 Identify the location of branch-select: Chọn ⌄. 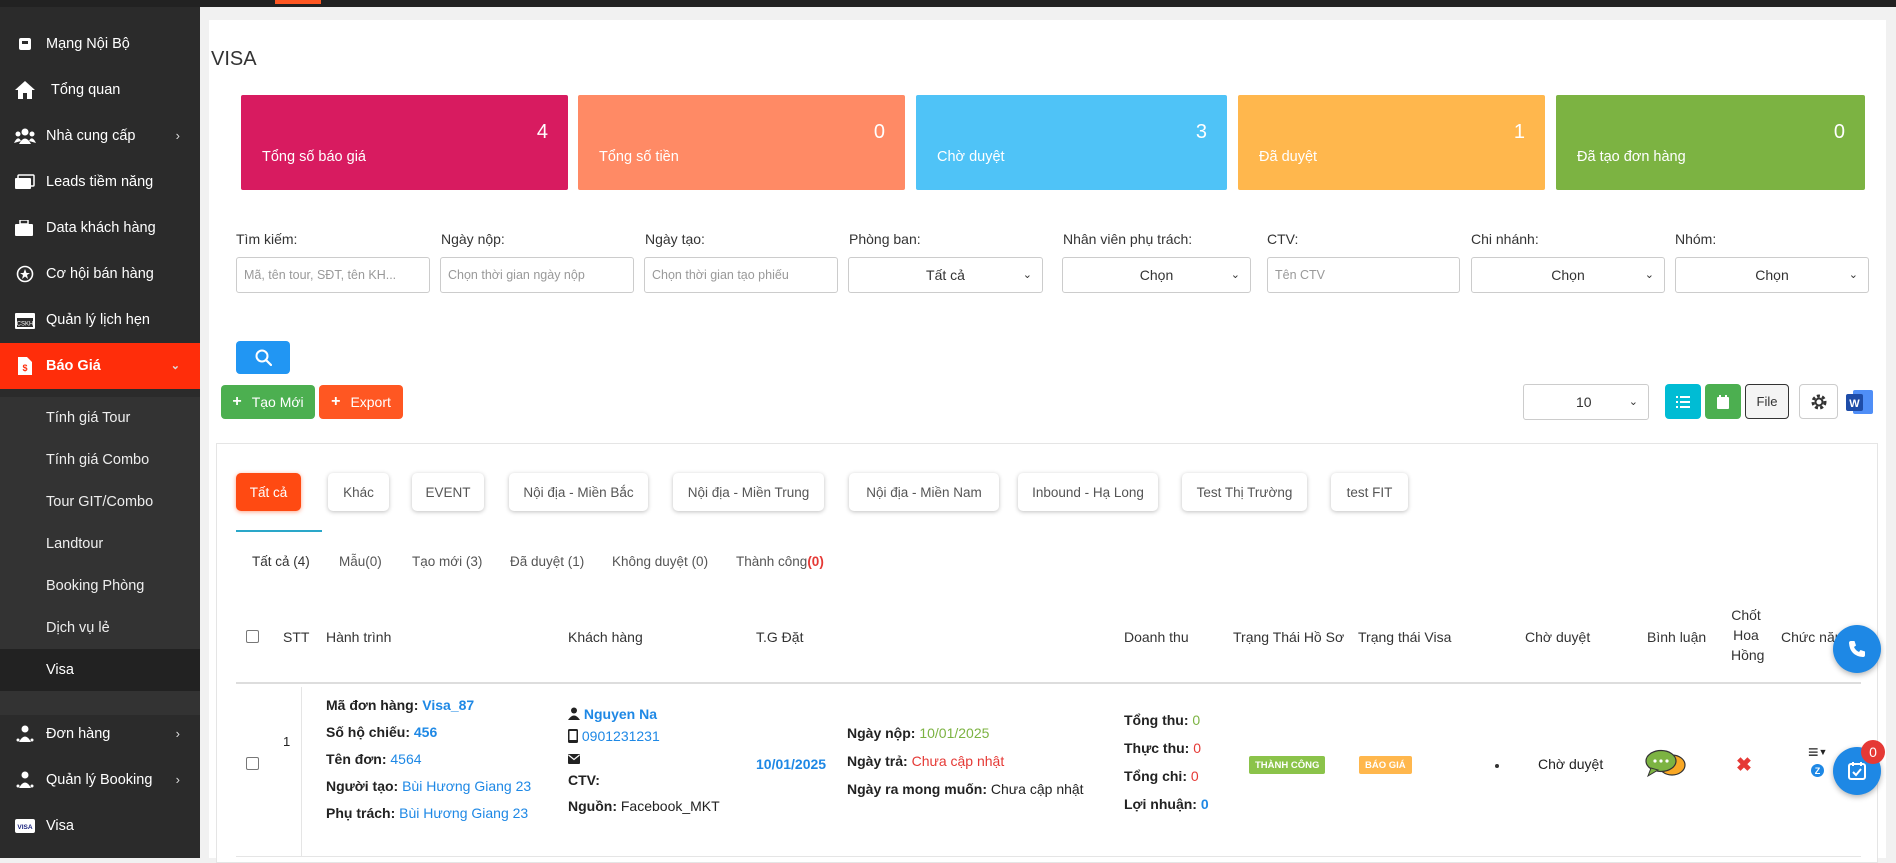
(1568, 275).